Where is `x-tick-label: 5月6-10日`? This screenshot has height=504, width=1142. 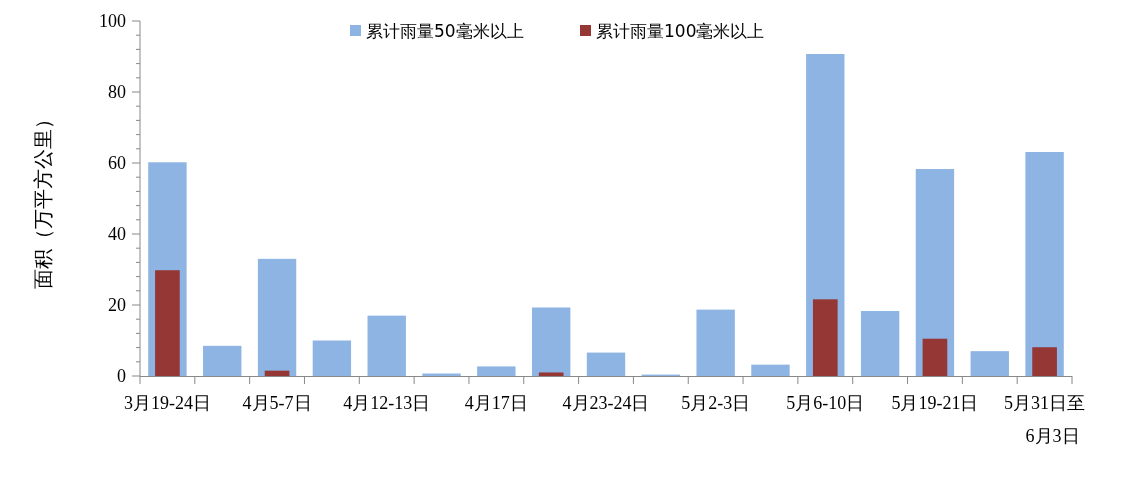
x-tick-label: 5月6-10日 is located at coordinates (825, 403).